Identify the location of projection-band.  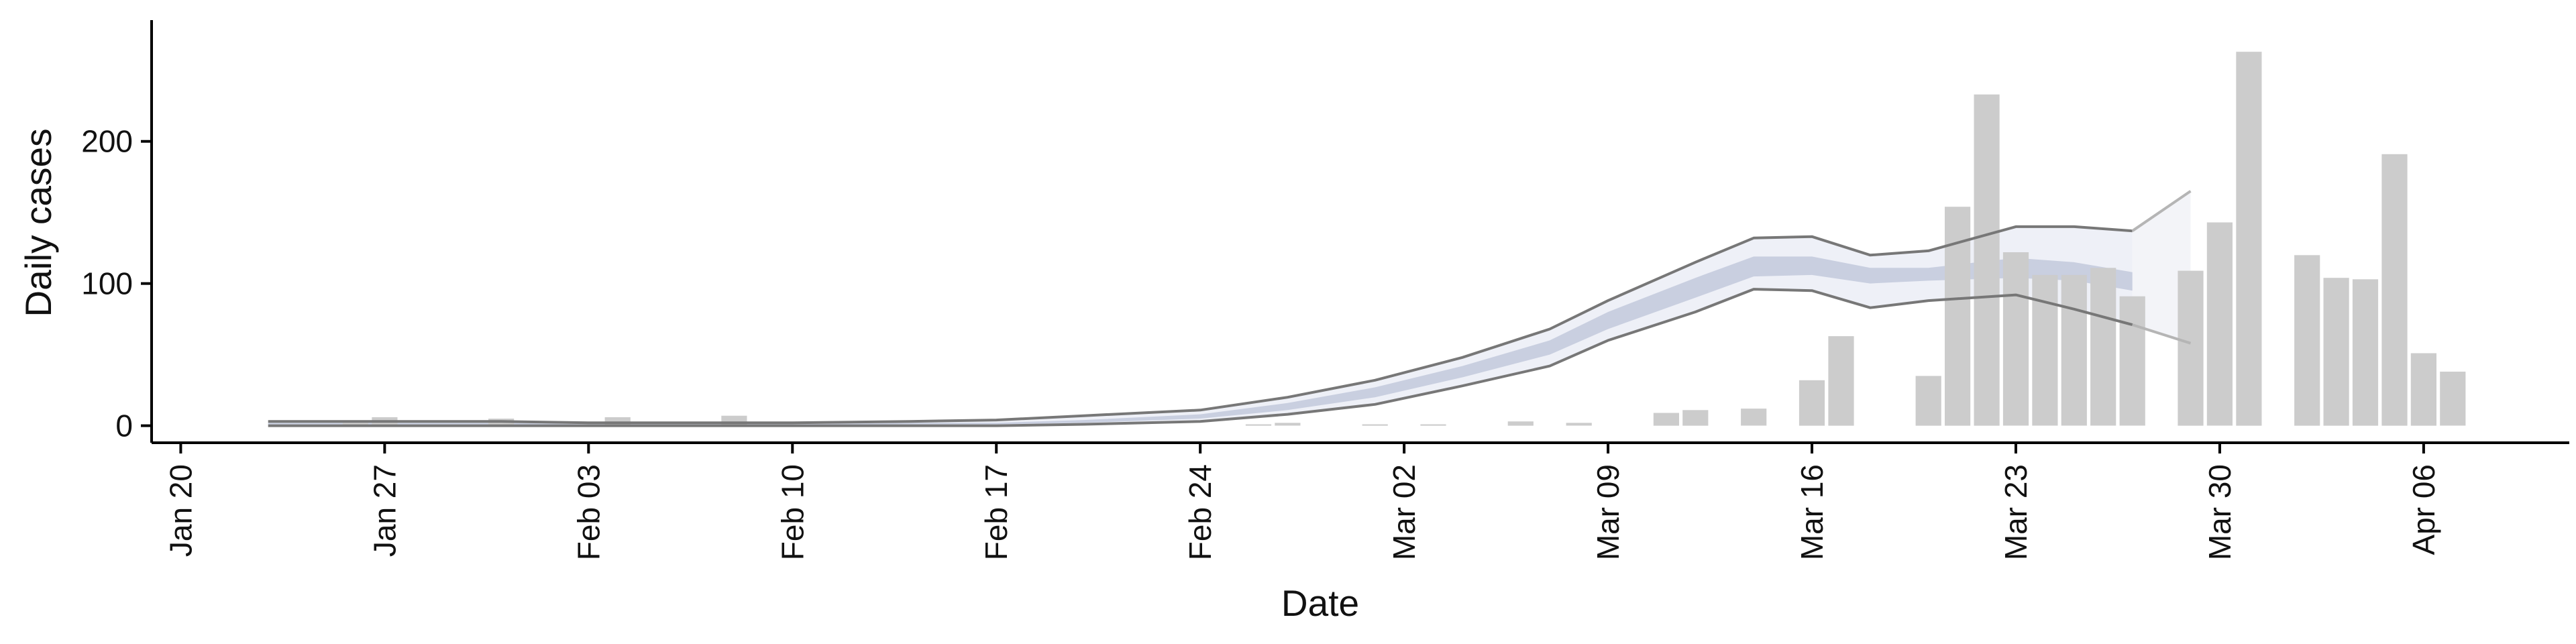
(2161, 267).